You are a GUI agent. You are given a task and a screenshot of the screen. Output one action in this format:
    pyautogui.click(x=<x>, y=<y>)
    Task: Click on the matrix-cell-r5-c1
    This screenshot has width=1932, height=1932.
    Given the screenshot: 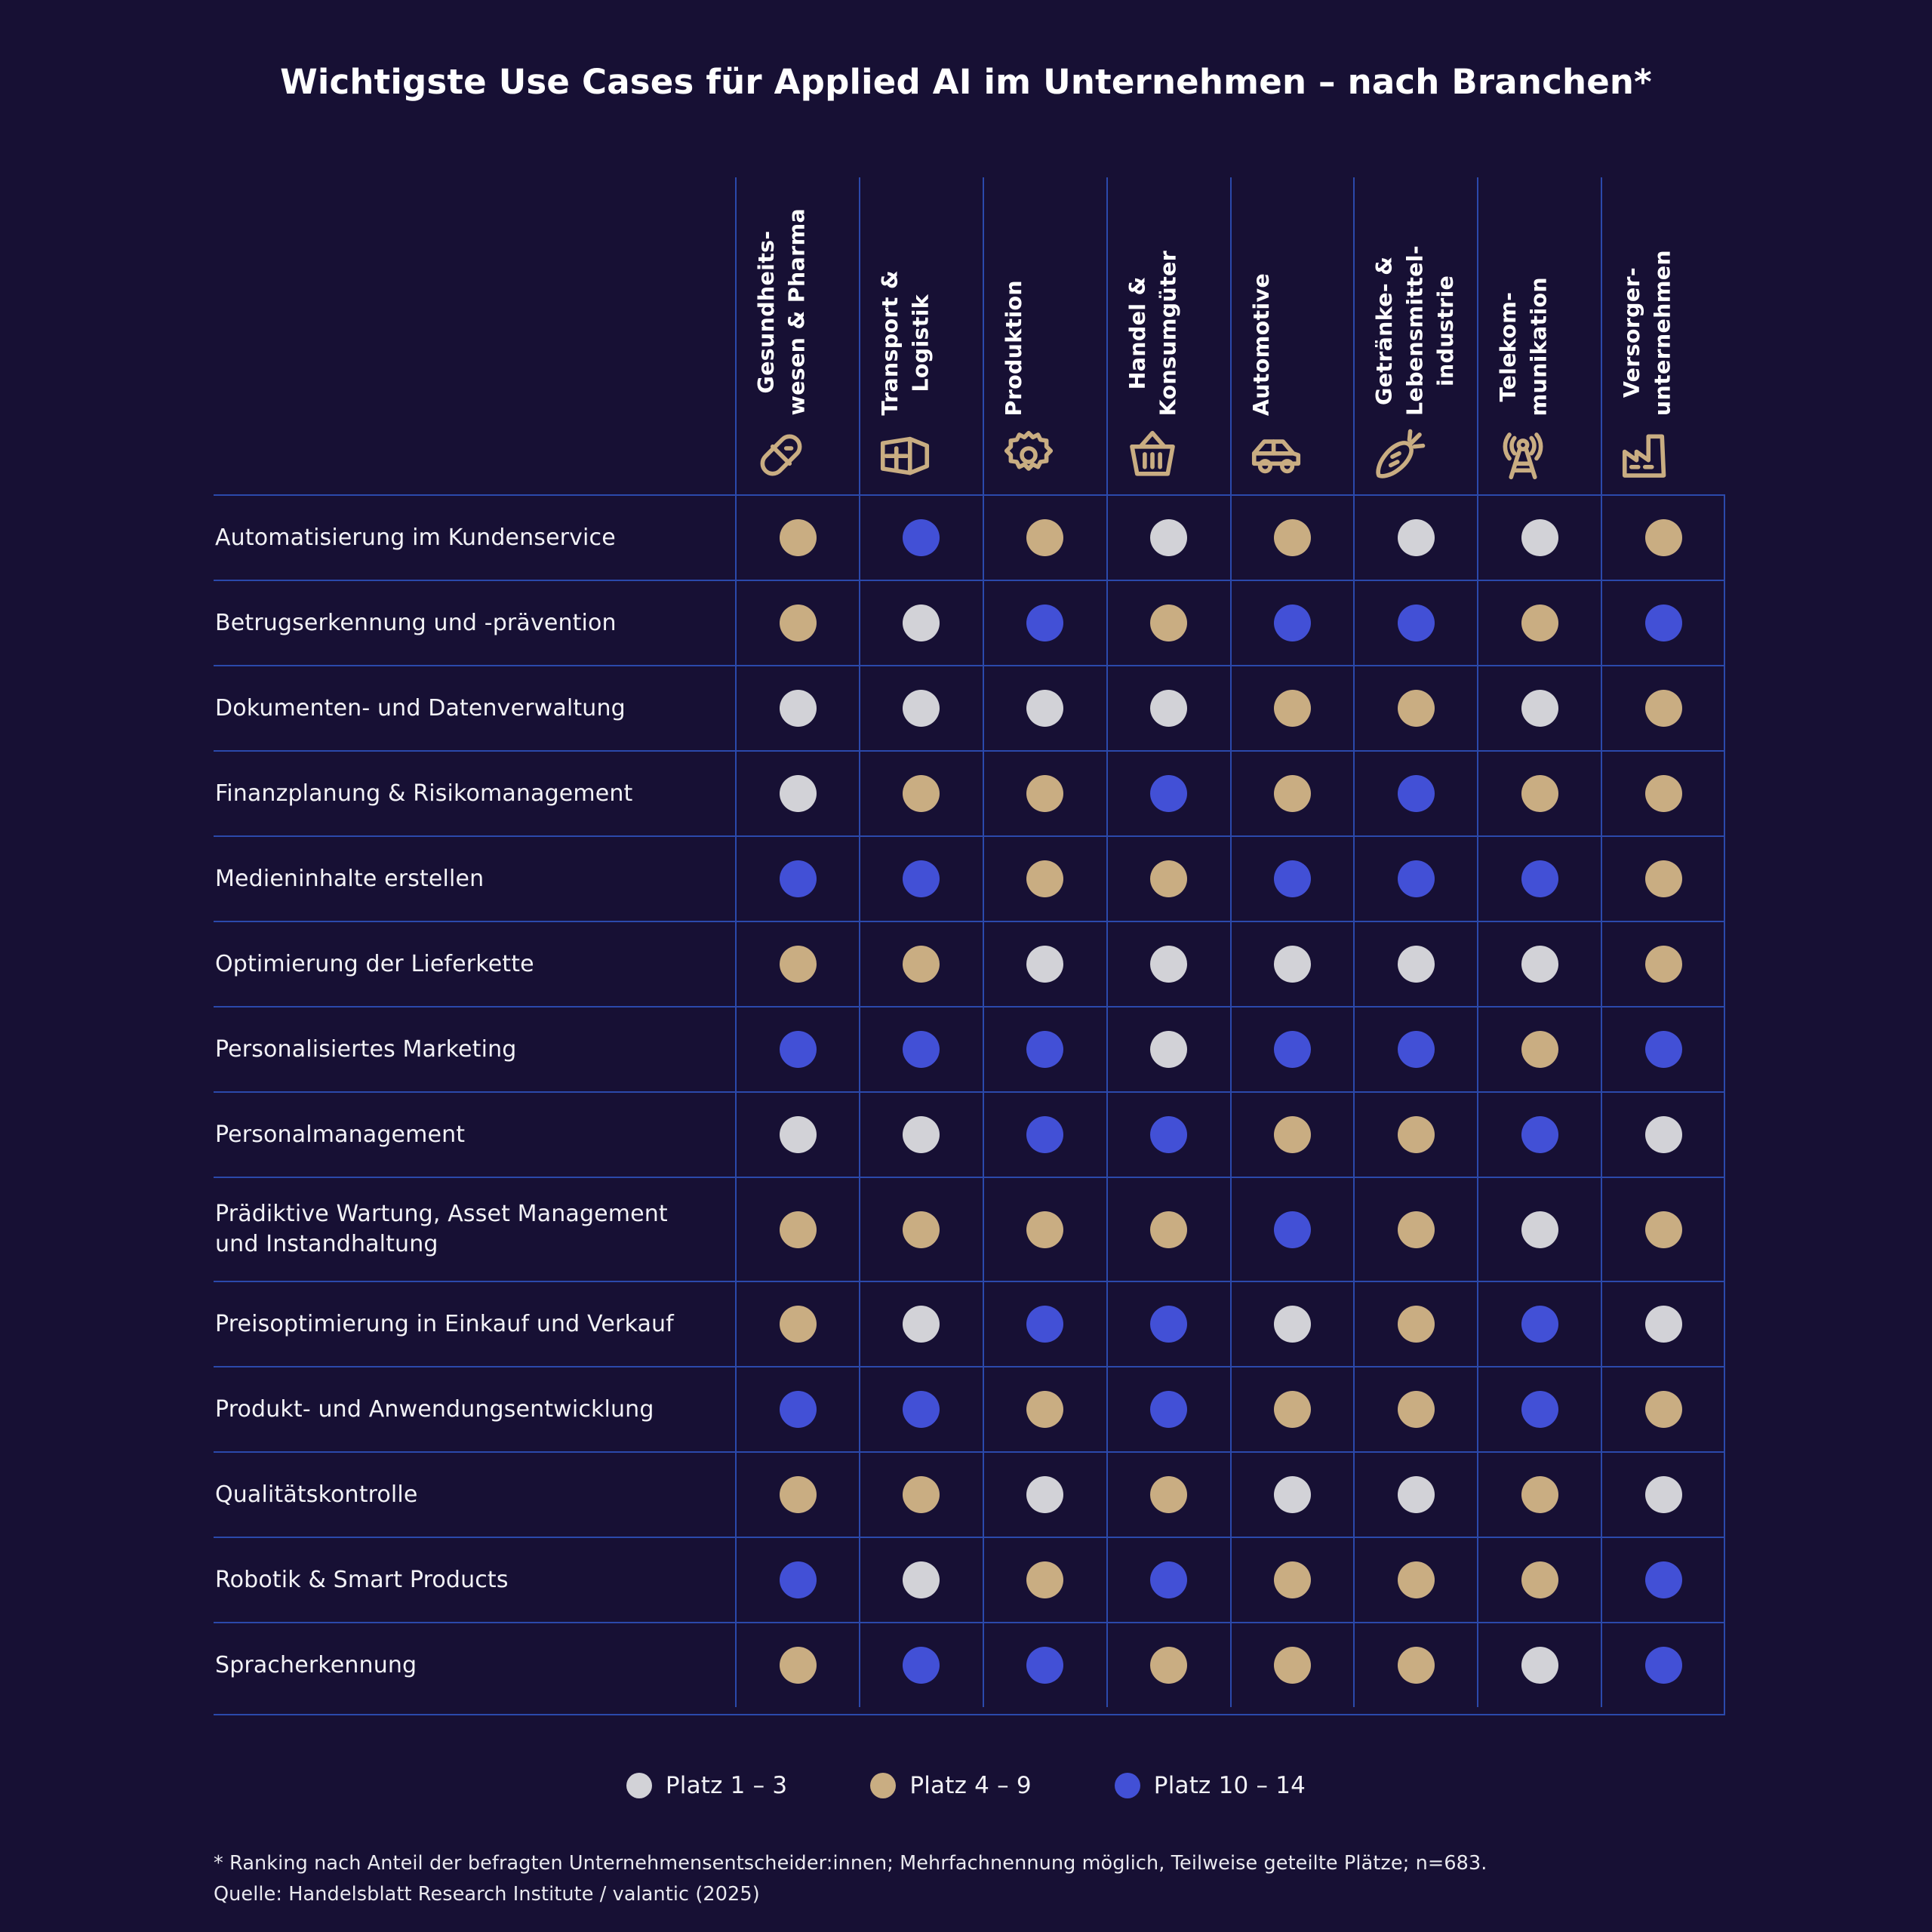 What is the action you would take?
    pyautogui.click(x=797, y=878)
    